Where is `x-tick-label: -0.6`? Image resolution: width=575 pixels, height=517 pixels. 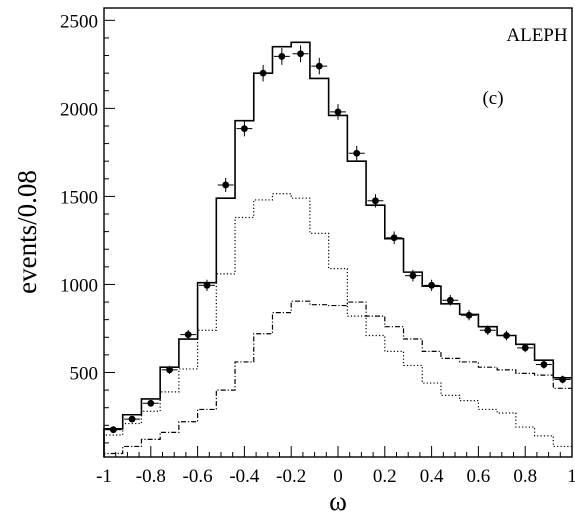 x-tick-label: -0.6 is located at coordinates (198, 476).